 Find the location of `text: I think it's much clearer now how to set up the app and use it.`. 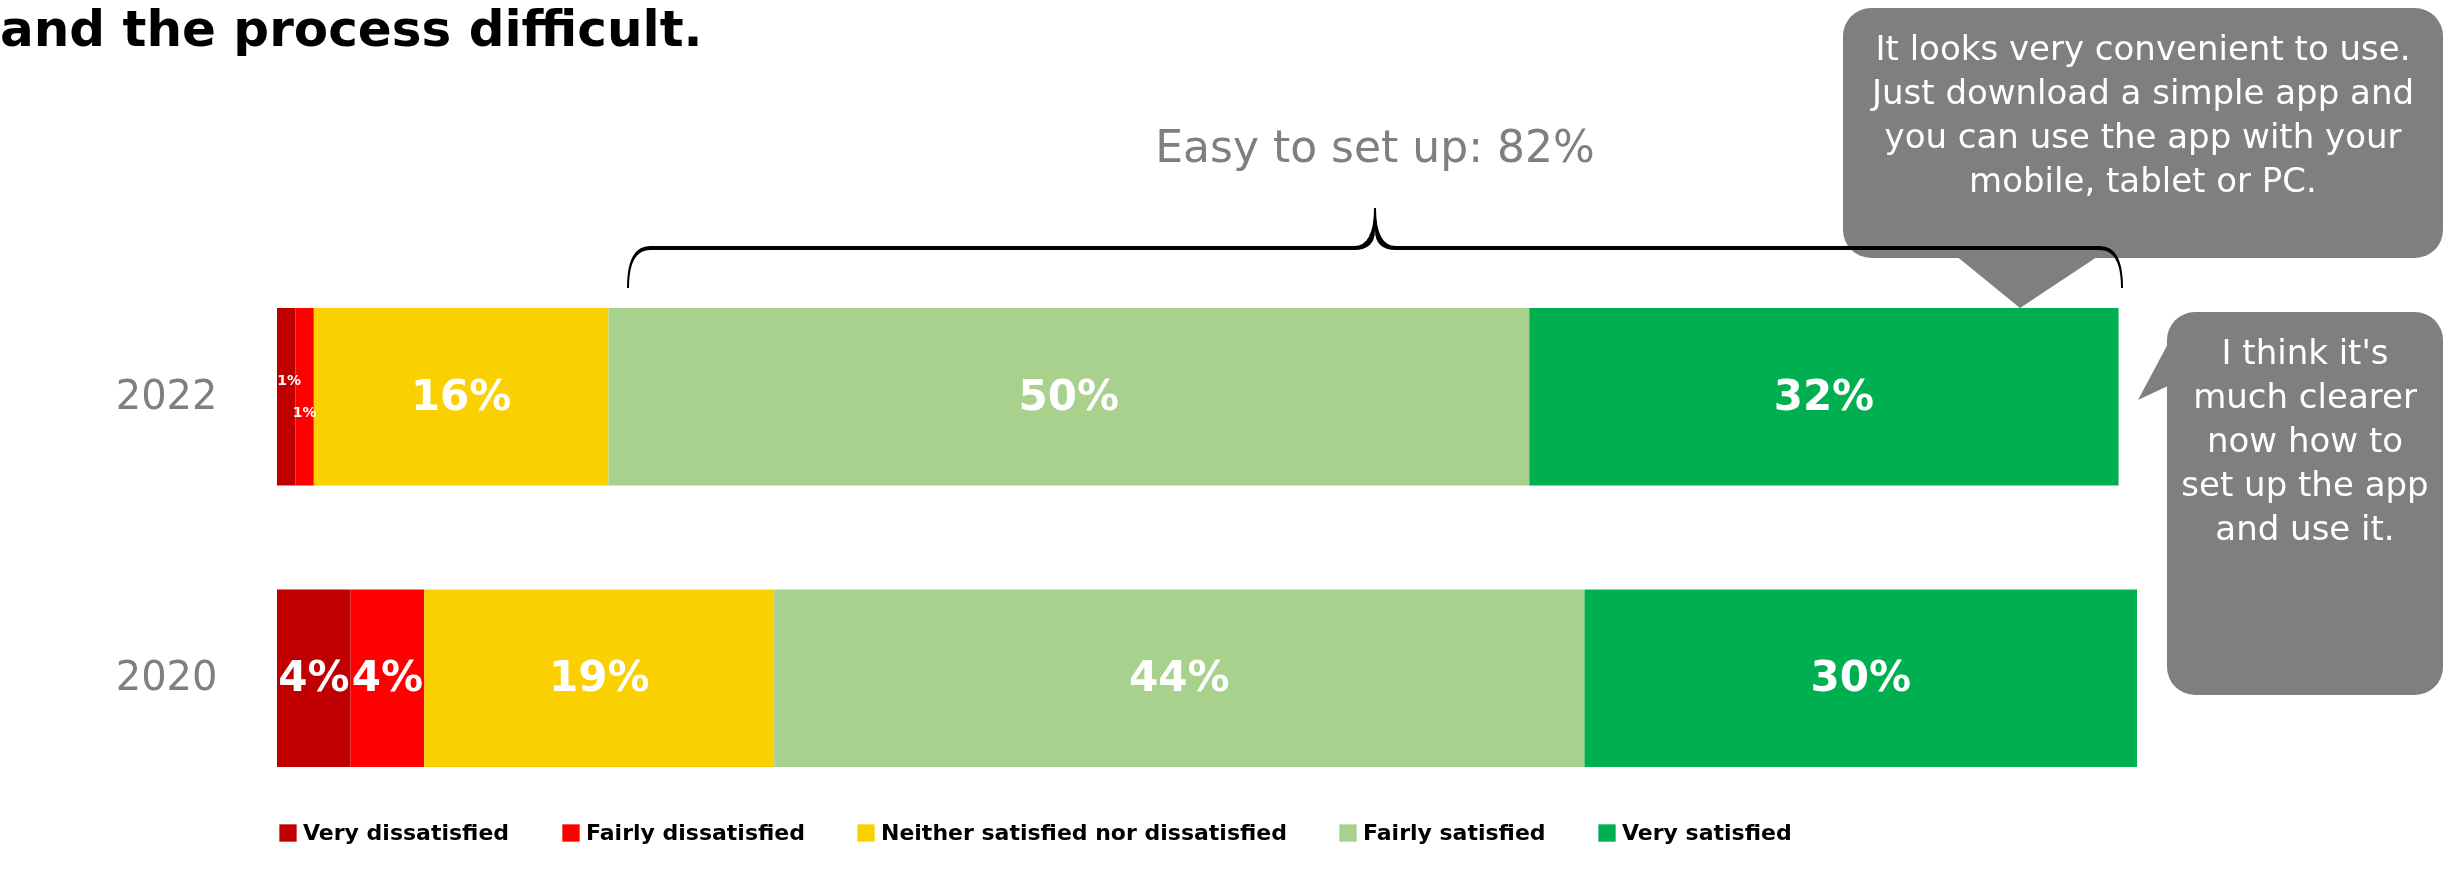

text: I think it's much clearer now how to set up the app and use it. is located at coordinates (2305, 440).